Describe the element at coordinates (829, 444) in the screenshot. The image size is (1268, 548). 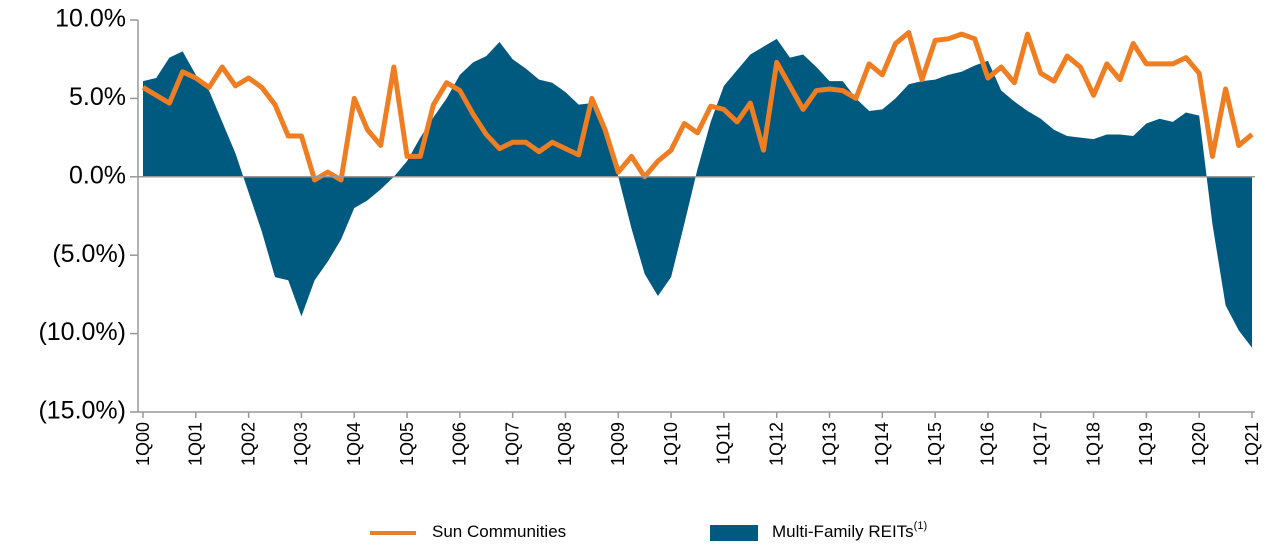
I see `x-tick-label: 1Q13` at that location.